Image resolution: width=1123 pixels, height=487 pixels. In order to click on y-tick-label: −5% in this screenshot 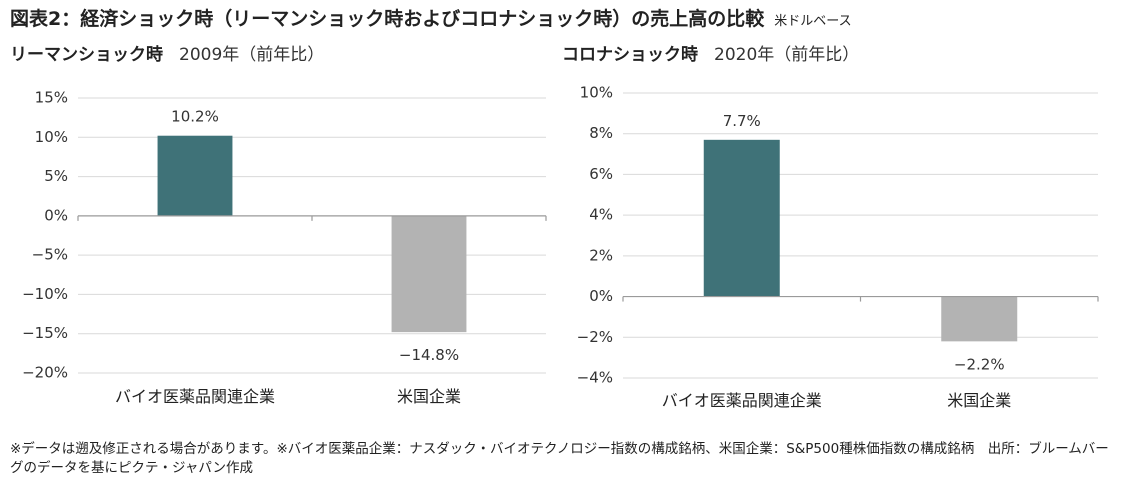, I will do `click(50, 255)`.